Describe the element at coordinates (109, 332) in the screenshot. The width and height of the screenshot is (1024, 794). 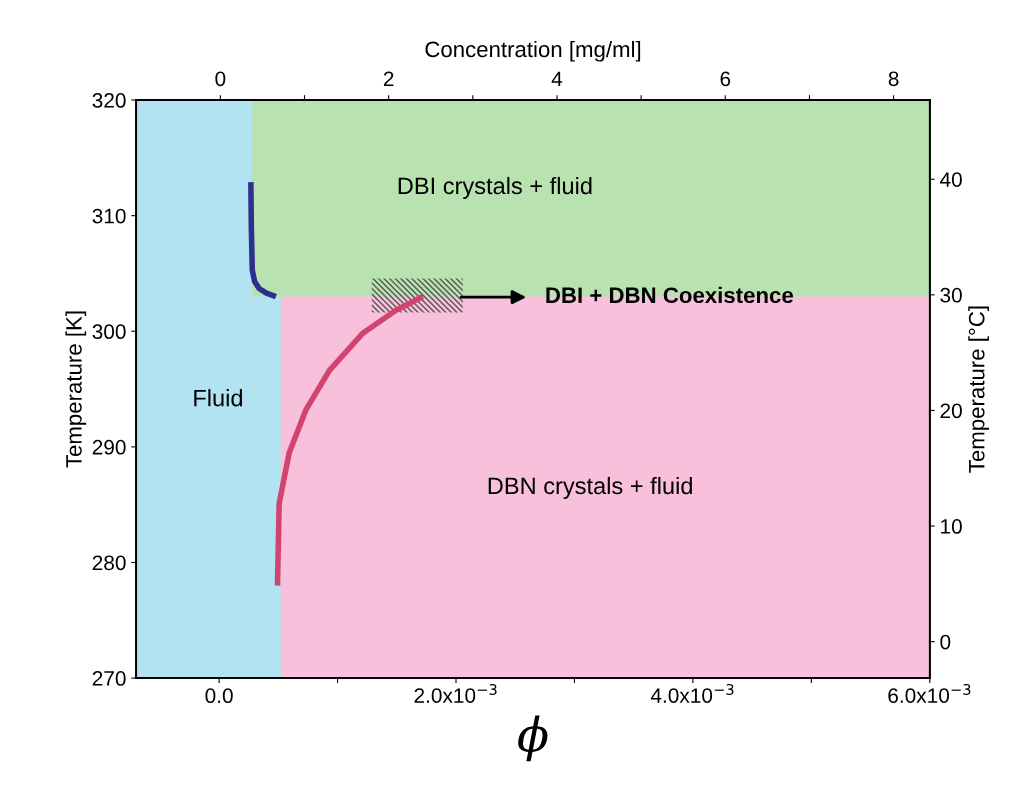
I see `y-tick-label: 300` at that location.